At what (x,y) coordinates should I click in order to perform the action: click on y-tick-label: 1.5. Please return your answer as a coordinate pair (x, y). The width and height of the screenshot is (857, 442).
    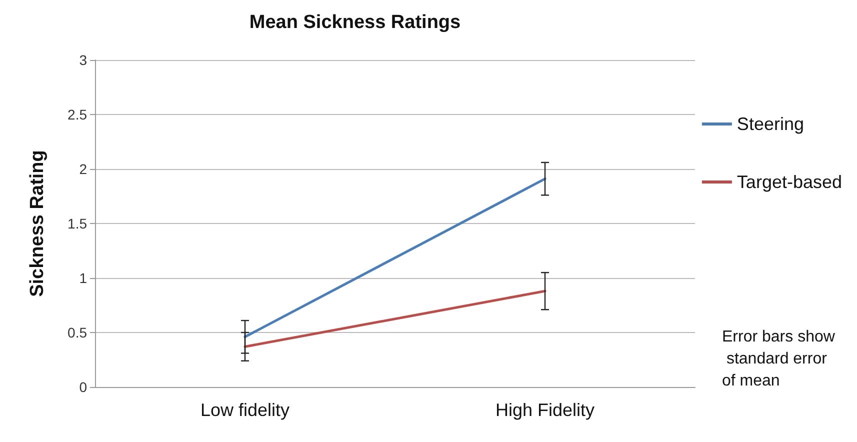
    Looking at the image, I should click on (78, 224).